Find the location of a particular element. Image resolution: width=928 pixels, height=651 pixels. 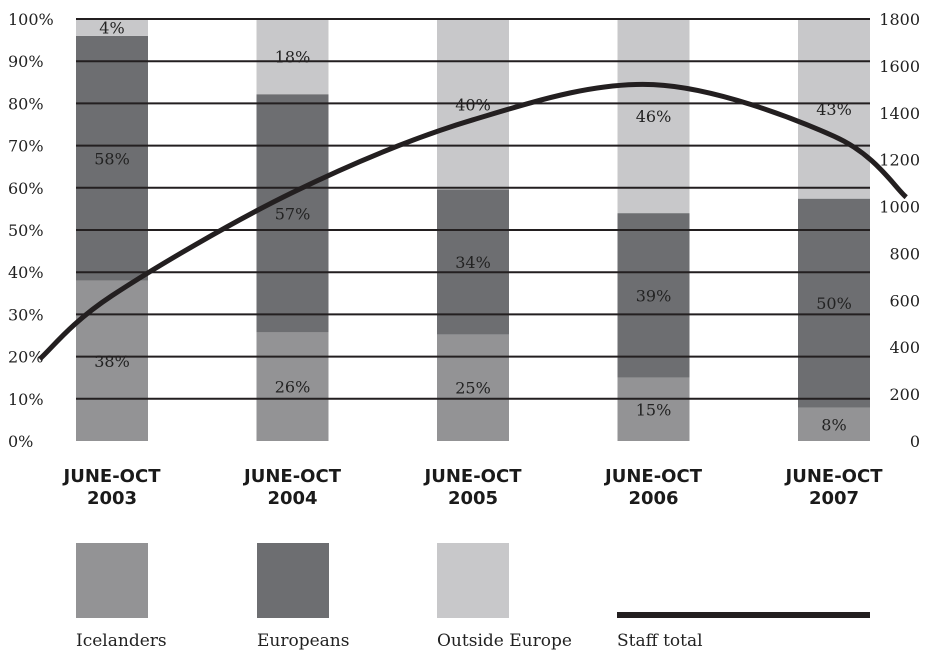

legend-label: Icelanders is located at coordinates (121, 641).